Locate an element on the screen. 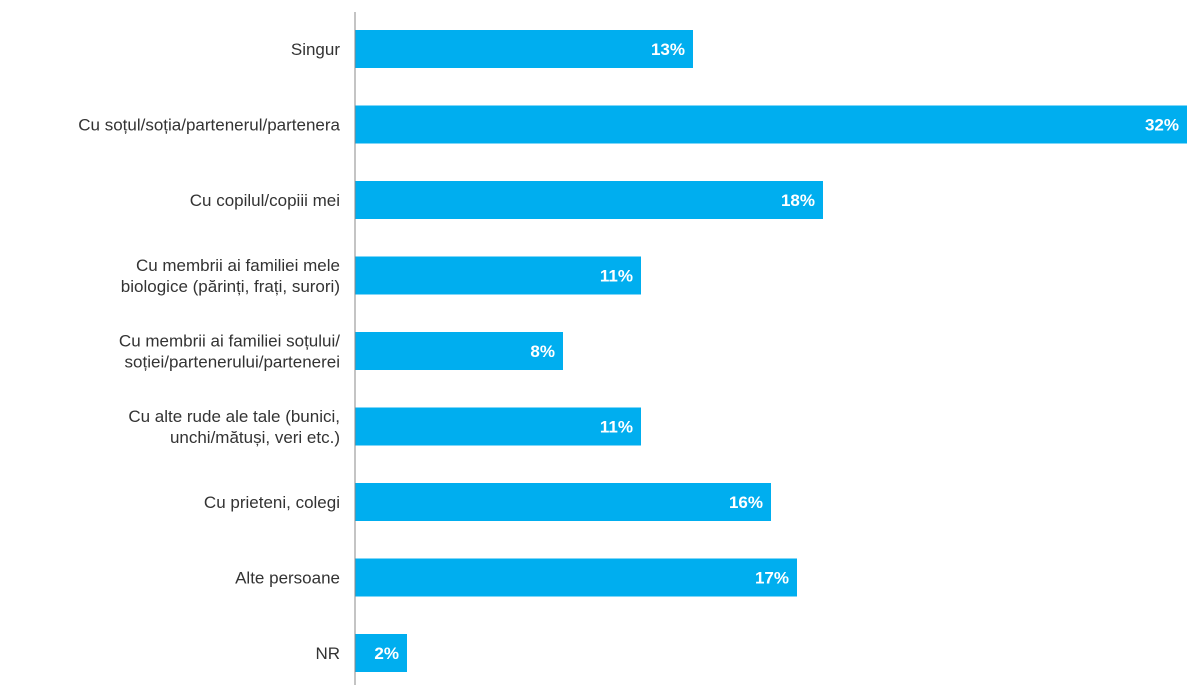 This screenshot has width=1187, height=685. category-label-line: Singur is located at coordinates (315, 49).